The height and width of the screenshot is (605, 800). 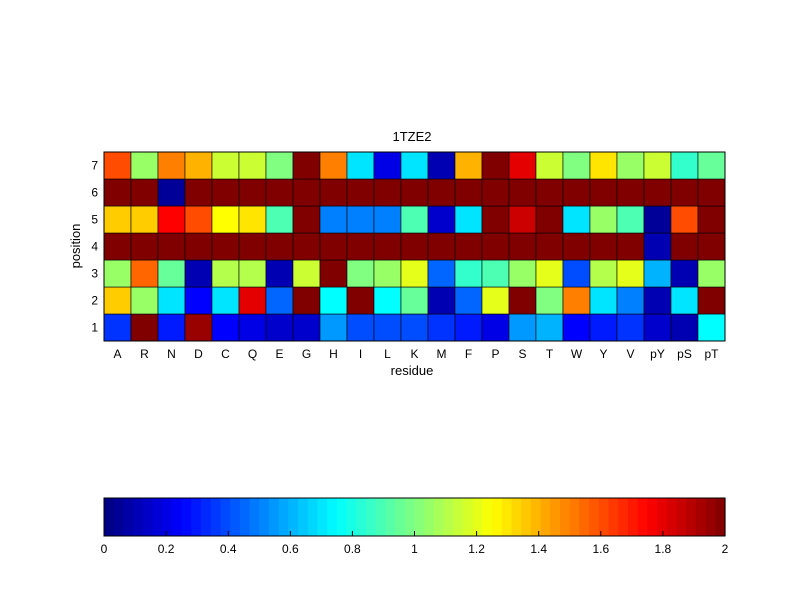 What do you see at coordinates (333, 354) in the screenshot?
I see `x-tick-label: H` at bounding box center [333, 354].